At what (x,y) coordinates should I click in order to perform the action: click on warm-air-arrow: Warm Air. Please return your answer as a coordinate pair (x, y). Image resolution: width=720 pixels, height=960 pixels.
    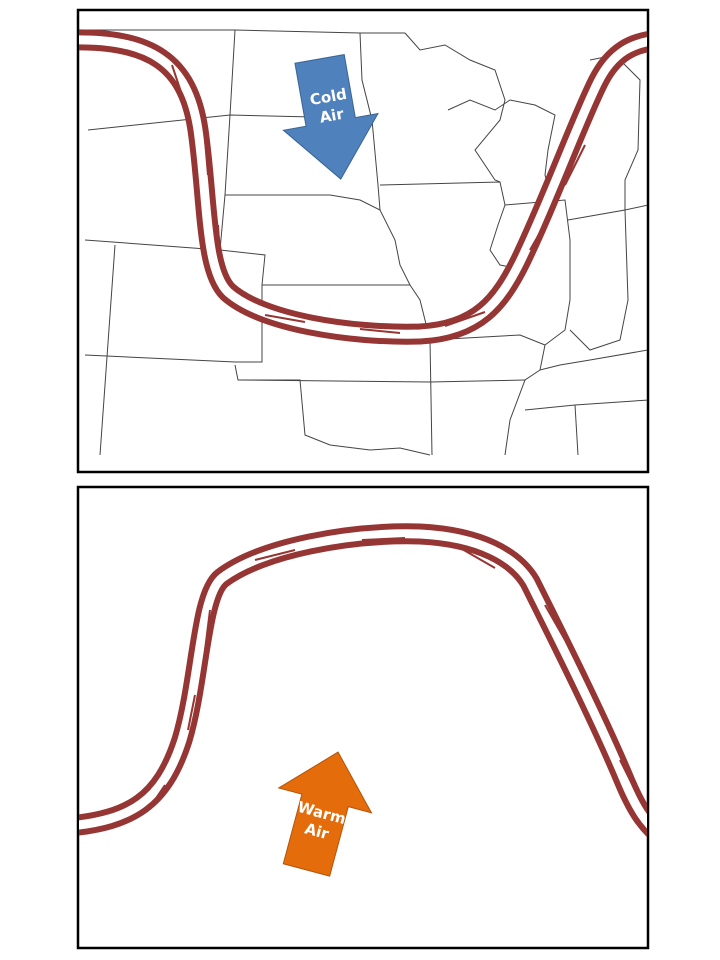
    Looking at the image, I should click on (325, 814).